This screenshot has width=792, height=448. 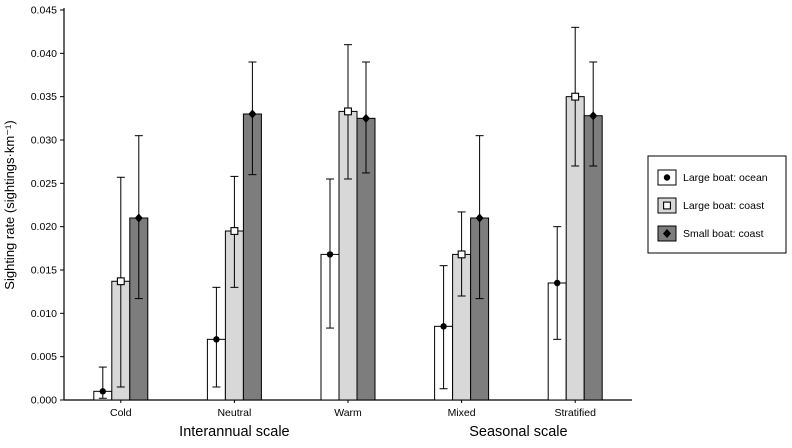 What do you see at coordinates (234, 413) in the screenshot?
I see `x-tick-label: Neutral` at bounding box center [234, 413].